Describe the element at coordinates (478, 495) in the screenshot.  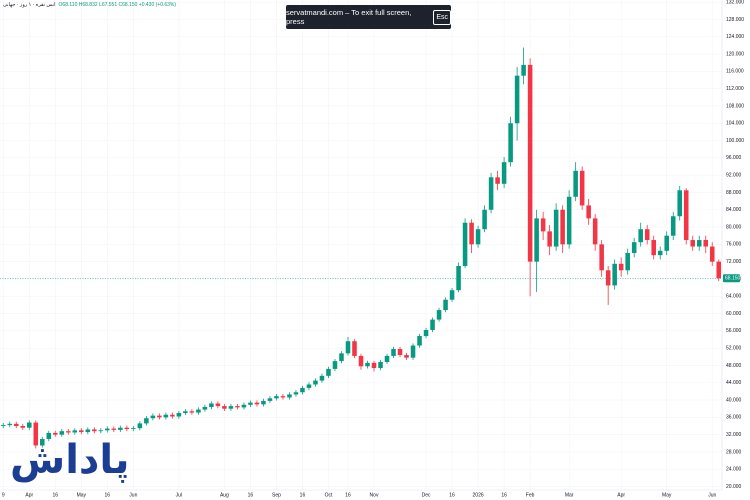
I see `x-tick-label: 2026` at that location.